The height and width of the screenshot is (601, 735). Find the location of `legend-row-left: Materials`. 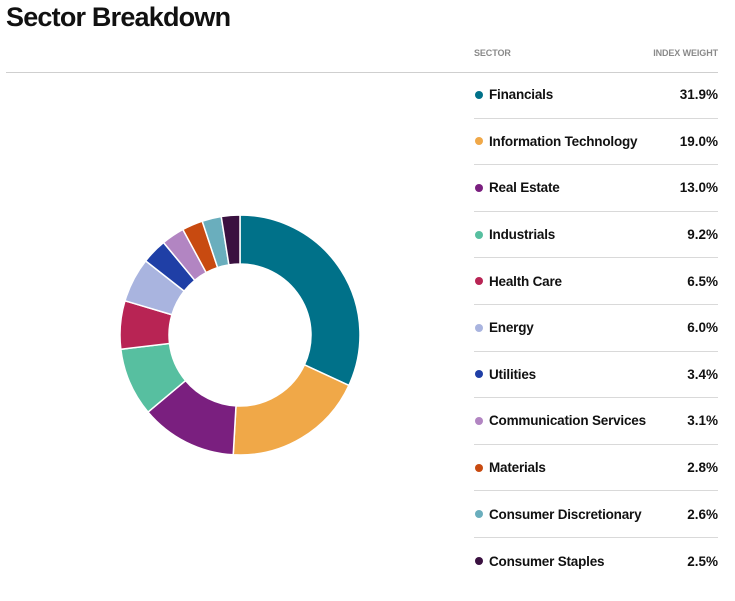

legend-row-left: Materials is located at coordinates (510, 467).